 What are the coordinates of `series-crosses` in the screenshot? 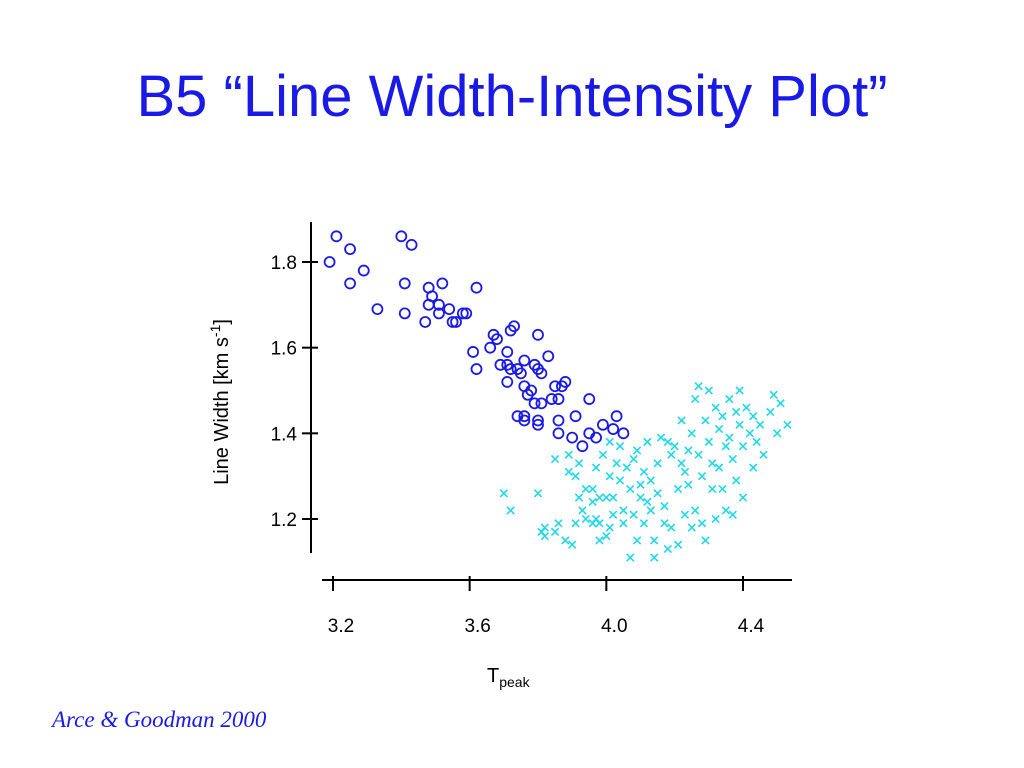 It's located at (645, 472).